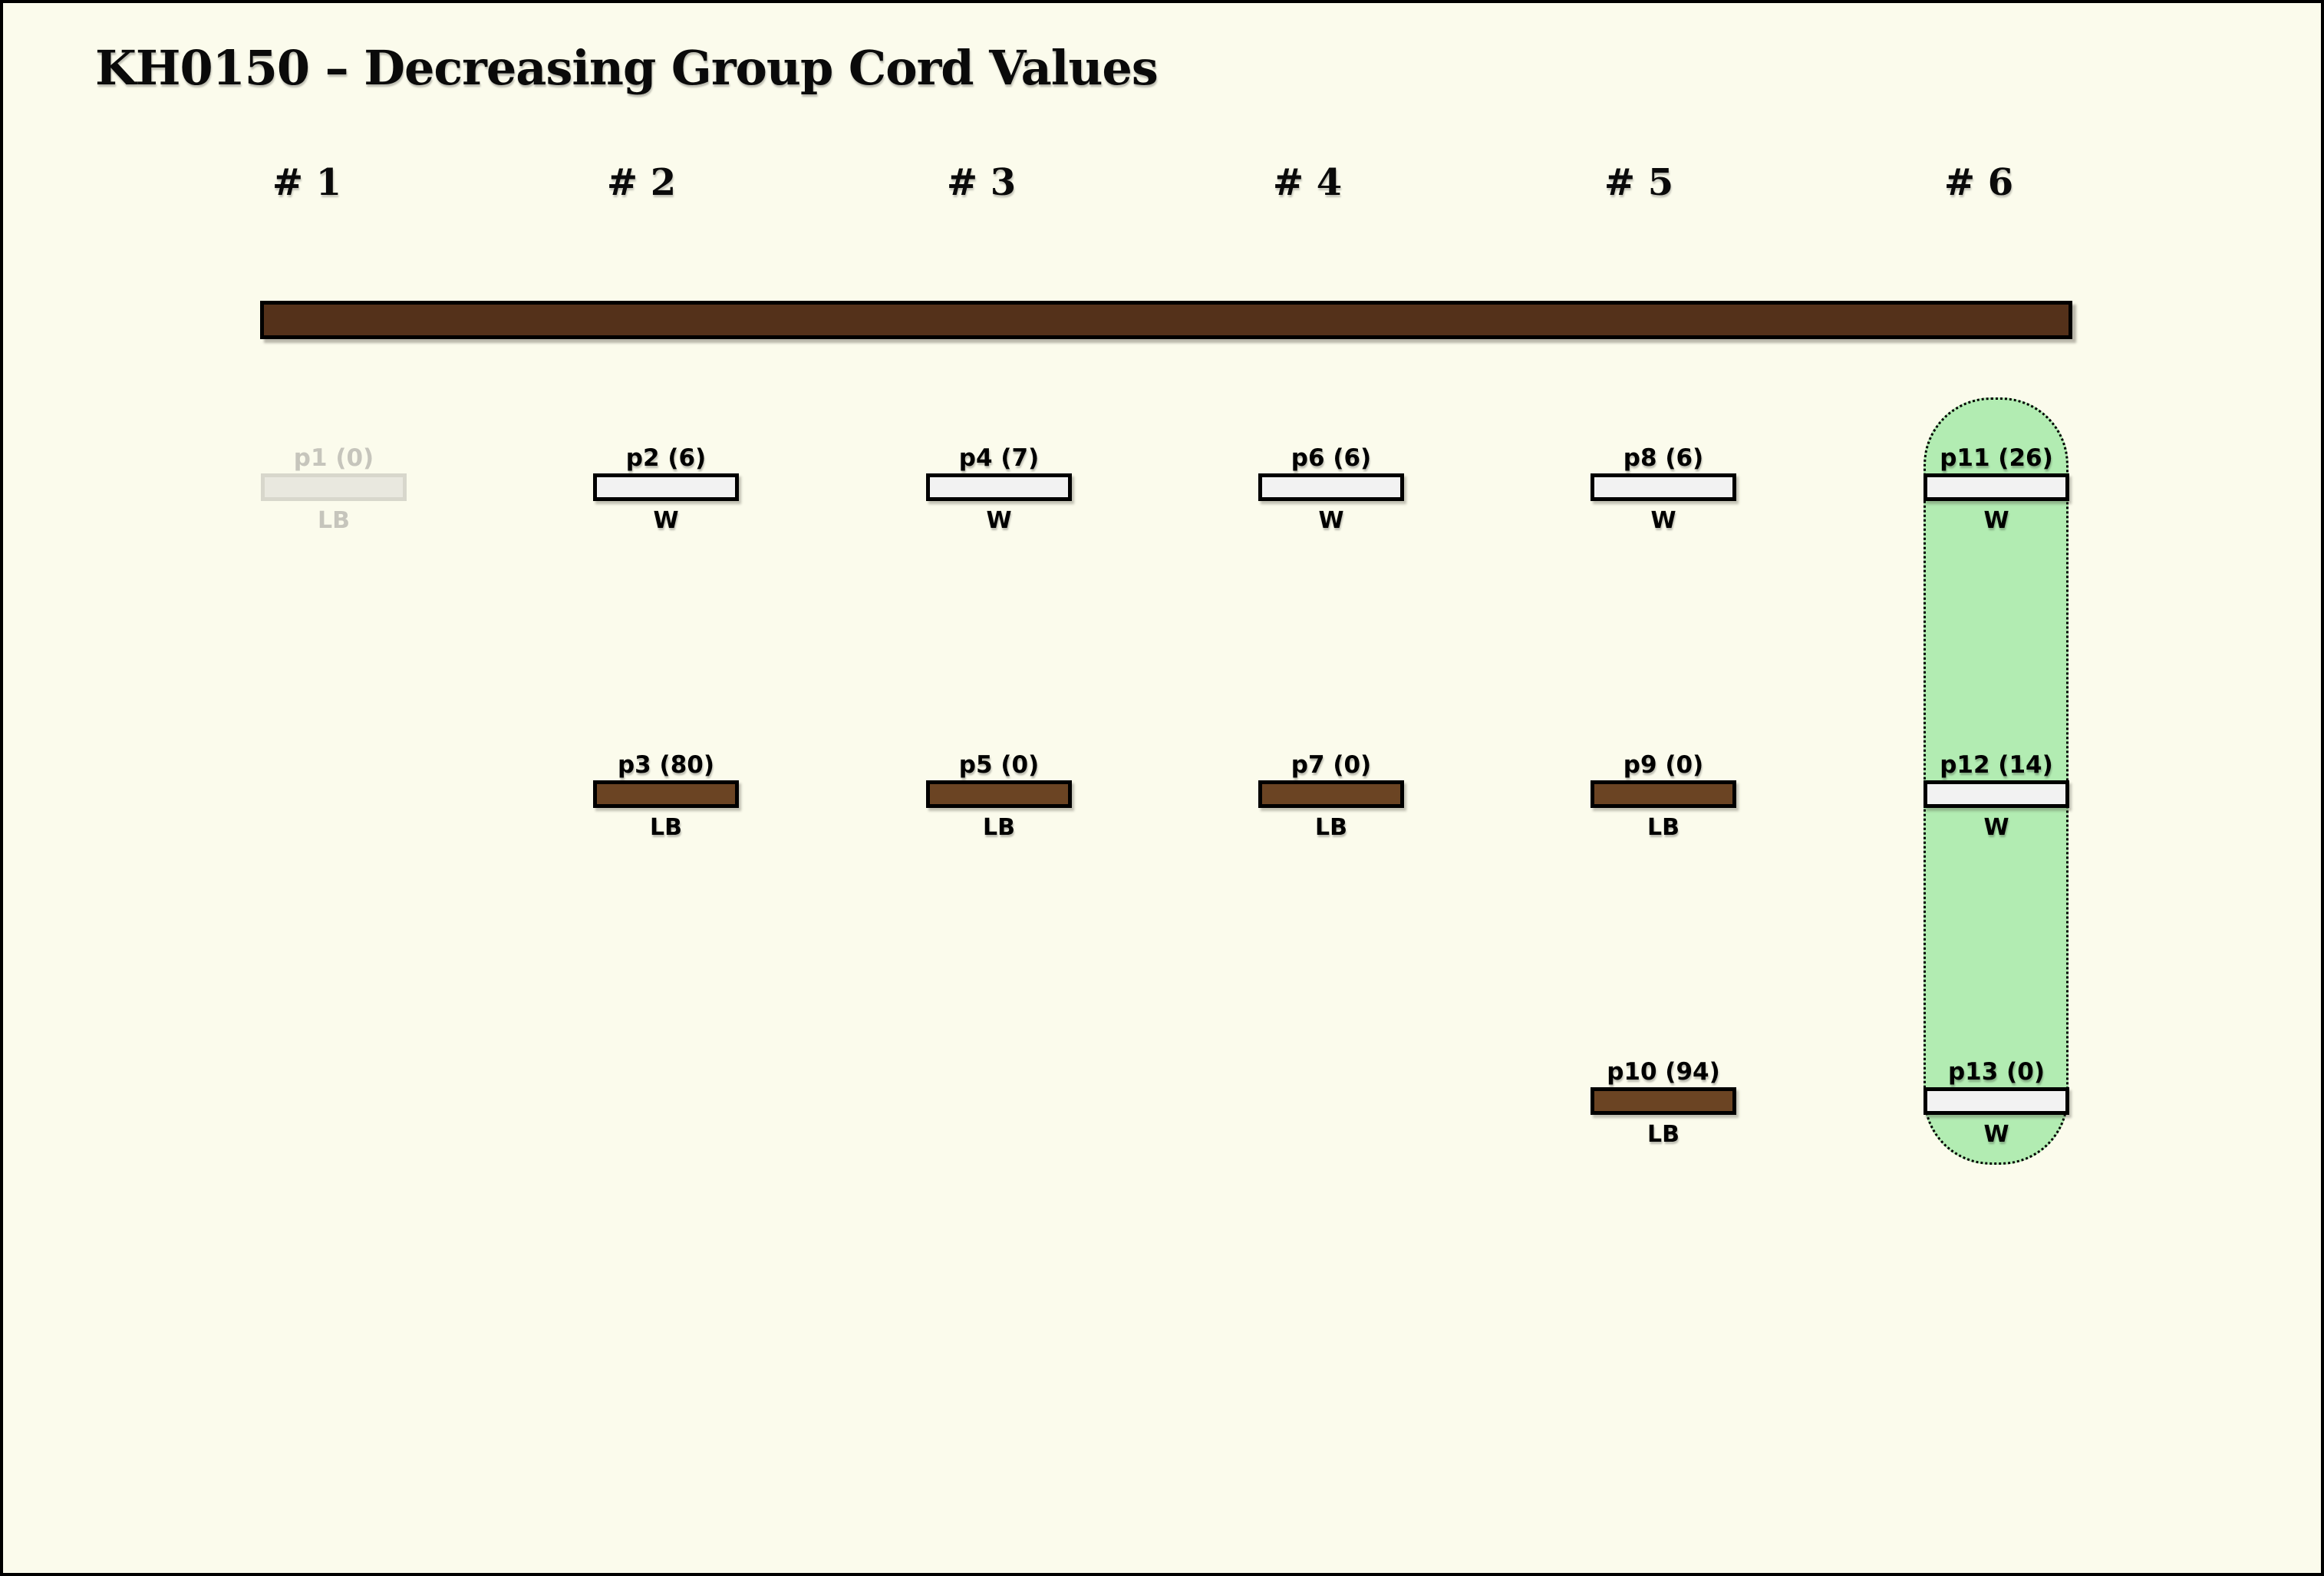 The image size is (2324, 1576). I want to click on column-header-1: # 1, so click(307, 182).